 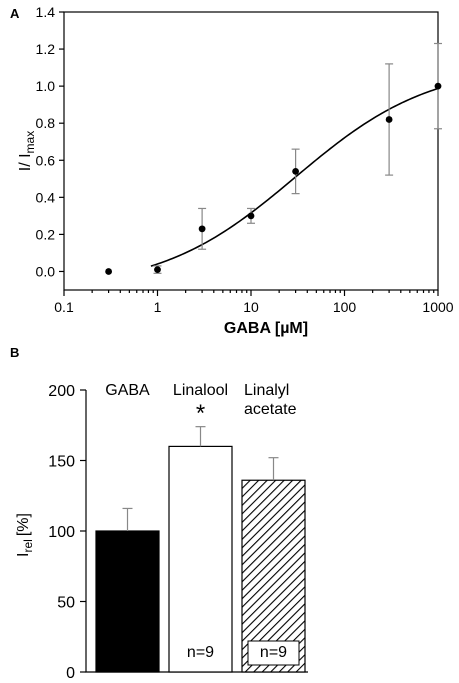 I want to click on x-axis-a: 0.1 1 10 100 1000, so click(x=254, y=302).